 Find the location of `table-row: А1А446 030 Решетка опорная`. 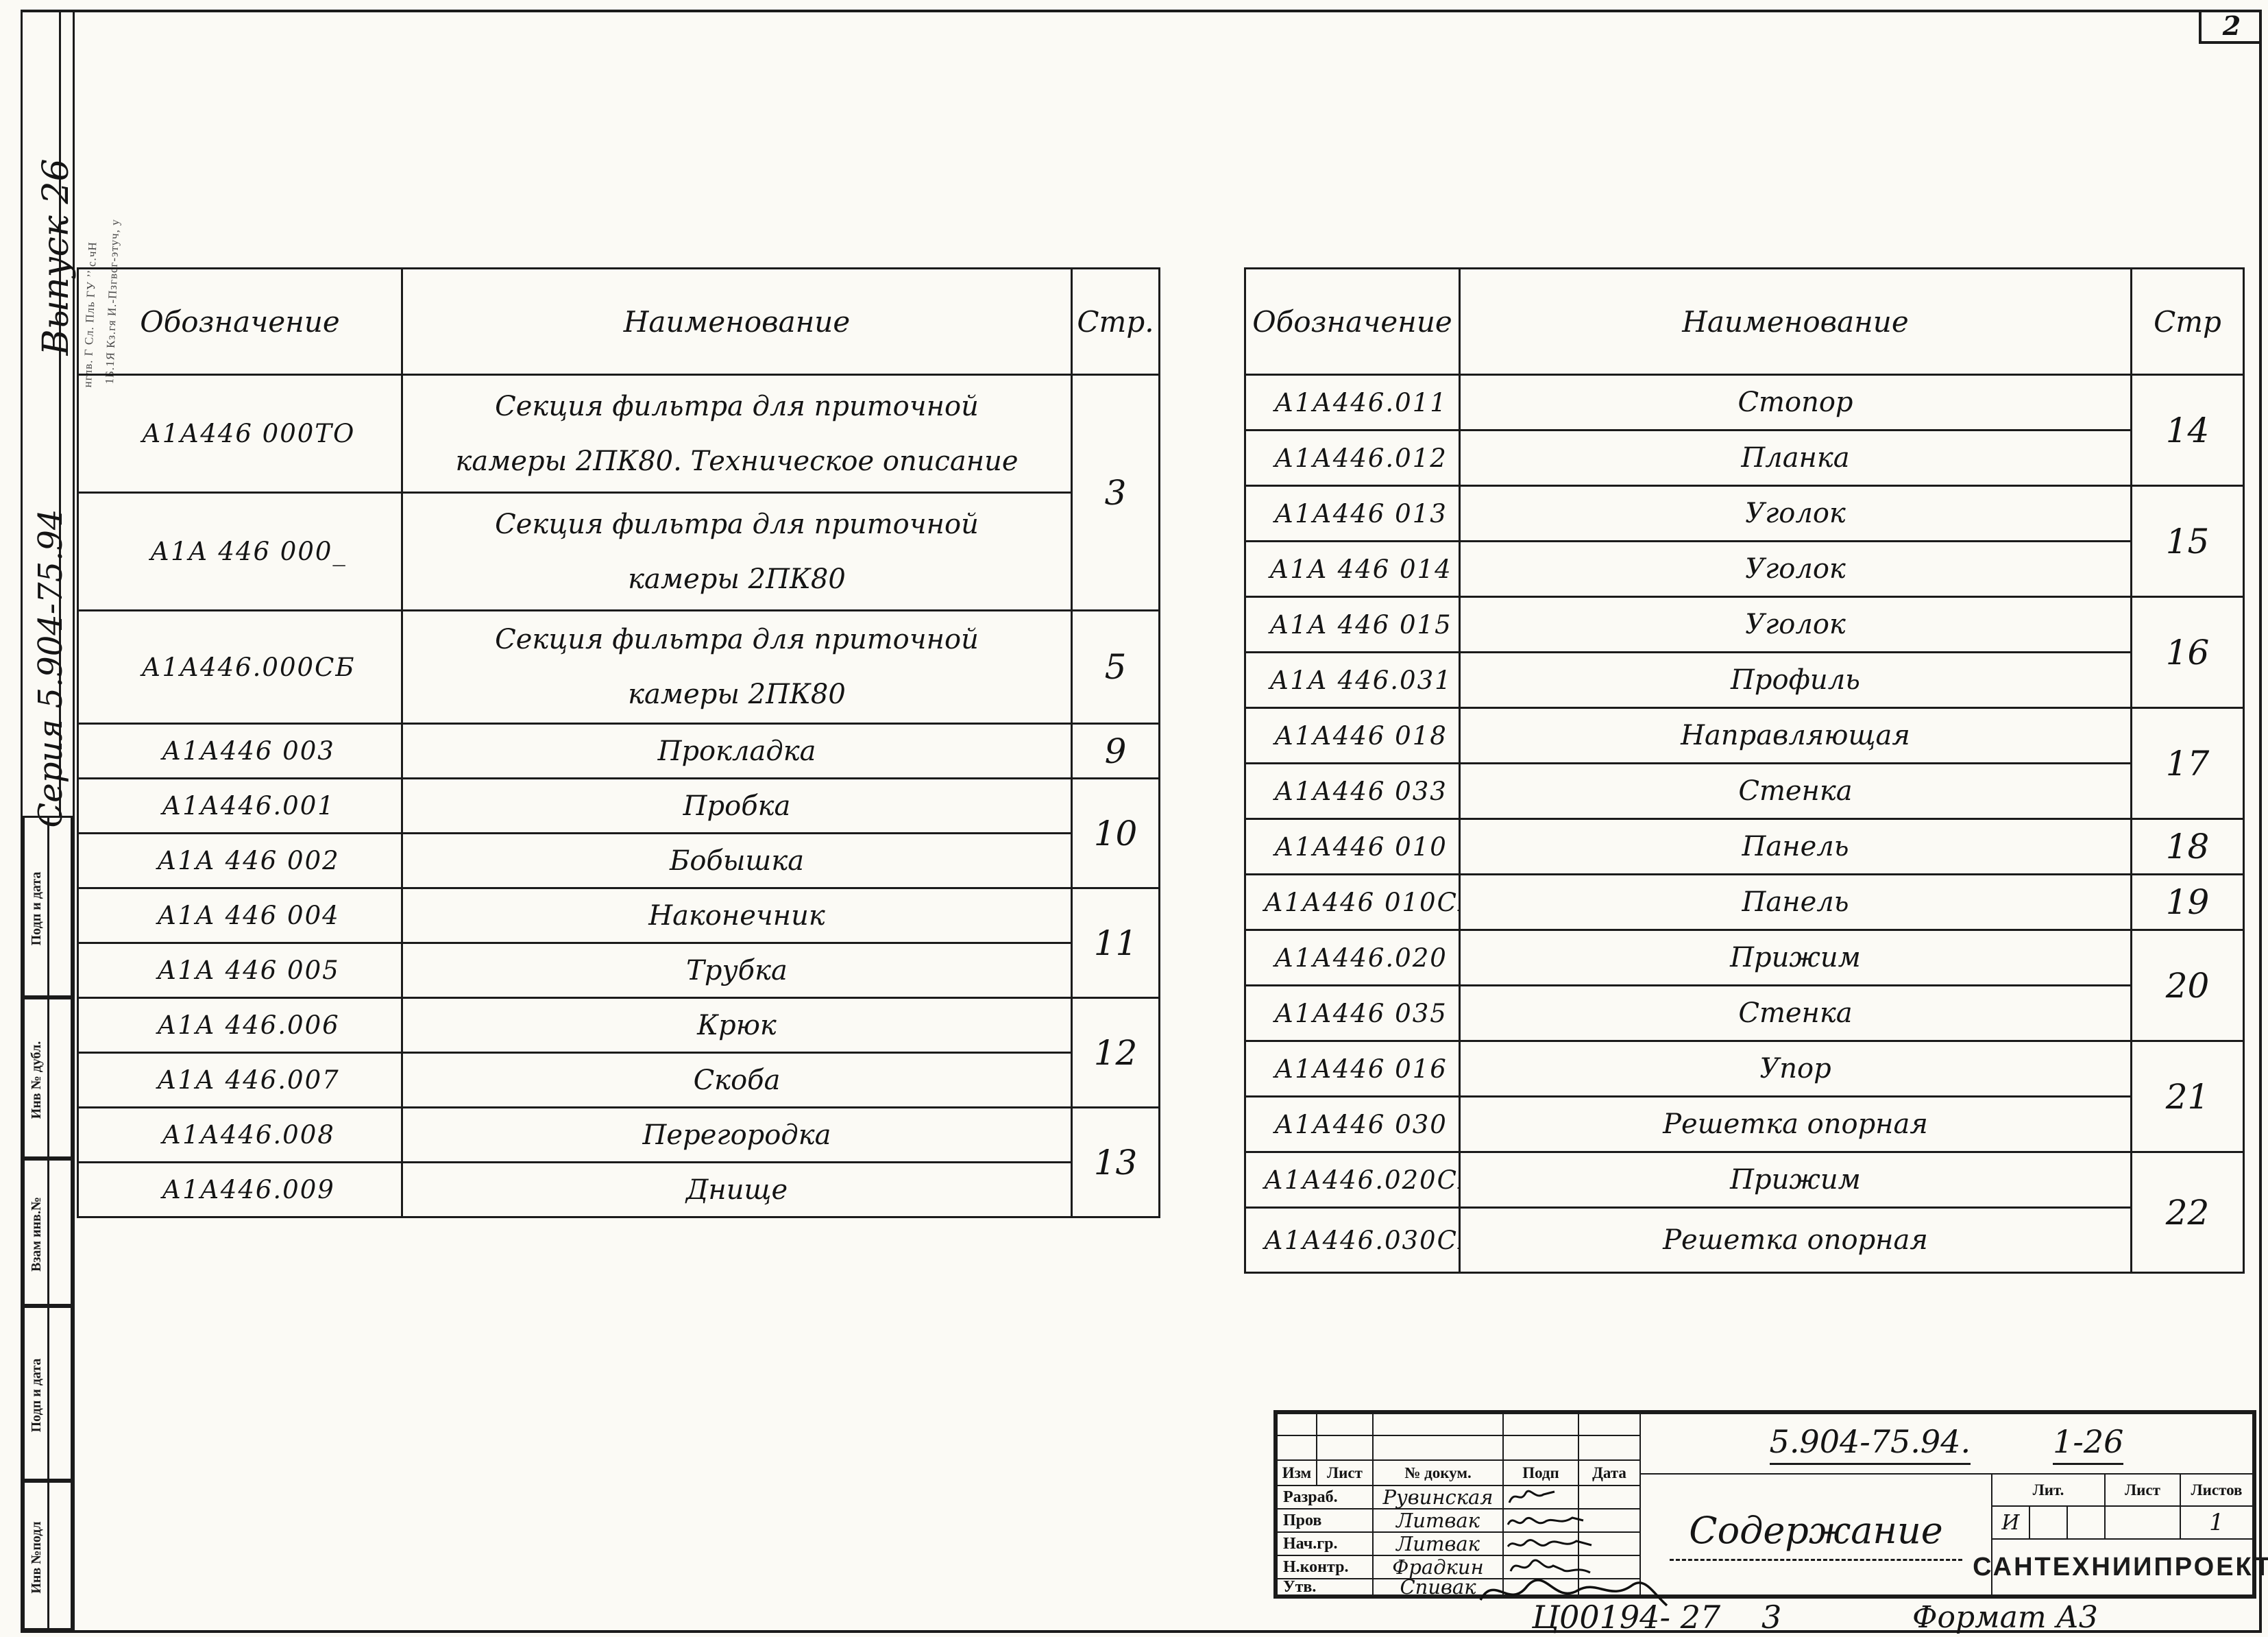

table-row: А1А446 030 Решетка опорная is located at coordinates (1744, 1124).